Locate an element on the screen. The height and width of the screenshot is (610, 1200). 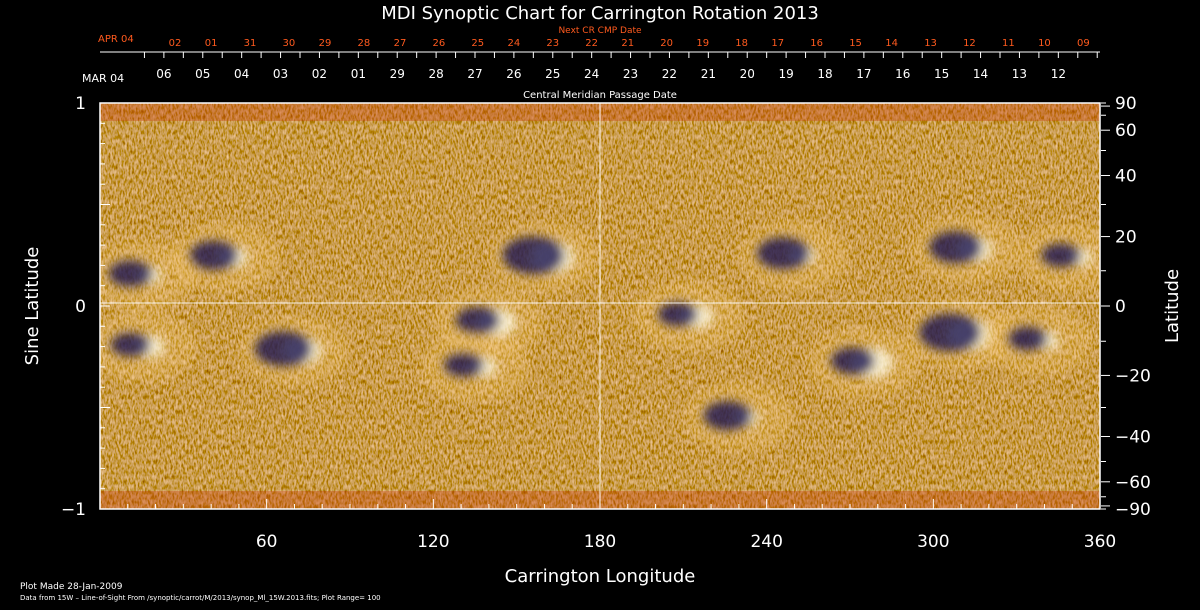
next-date-label: 22 is located at coordinates (591, 43).